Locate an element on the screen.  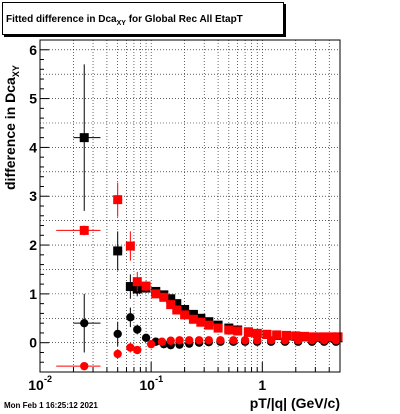
y-tick-label: 0 is located at coordinates (33, 343).